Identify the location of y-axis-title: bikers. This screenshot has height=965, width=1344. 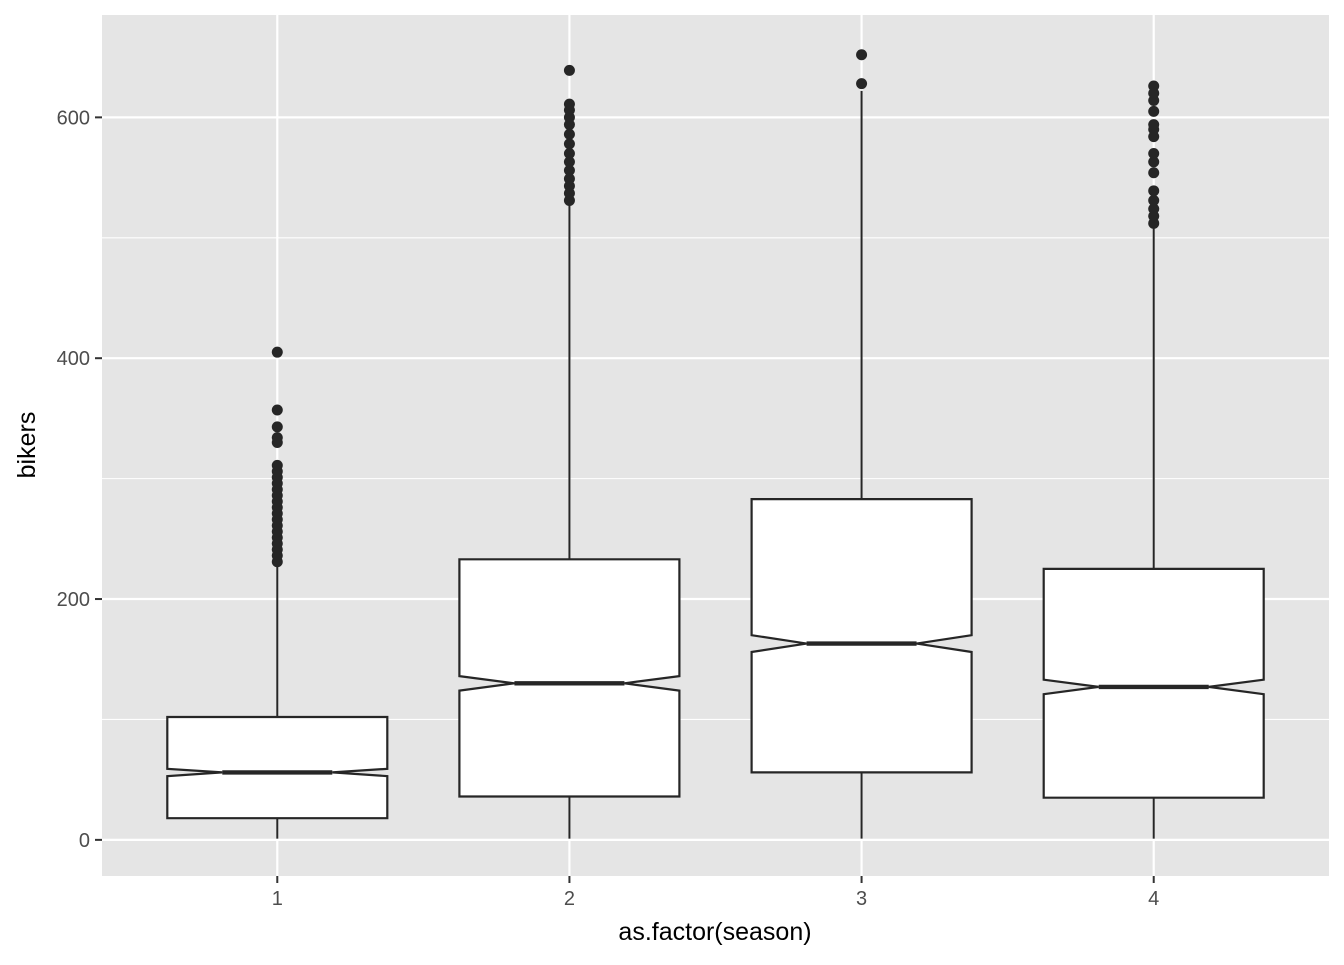
(27, 445).